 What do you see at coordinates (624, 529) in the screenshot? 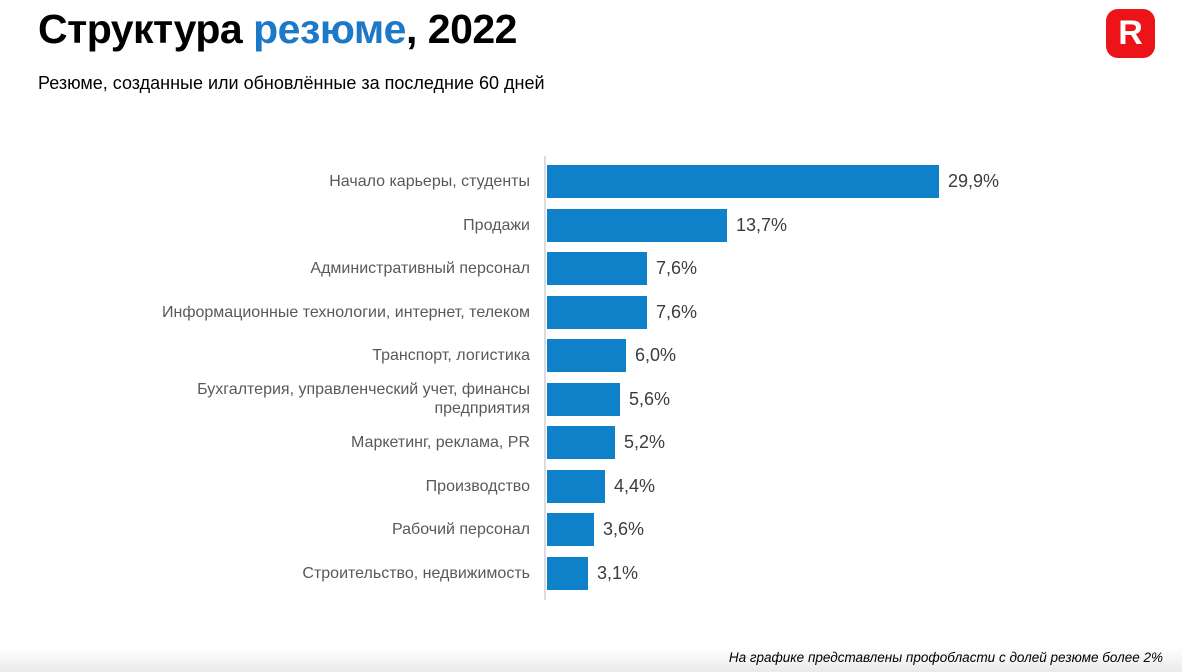
I see `value-label: 3,6%` at bounding box center [624, 529].